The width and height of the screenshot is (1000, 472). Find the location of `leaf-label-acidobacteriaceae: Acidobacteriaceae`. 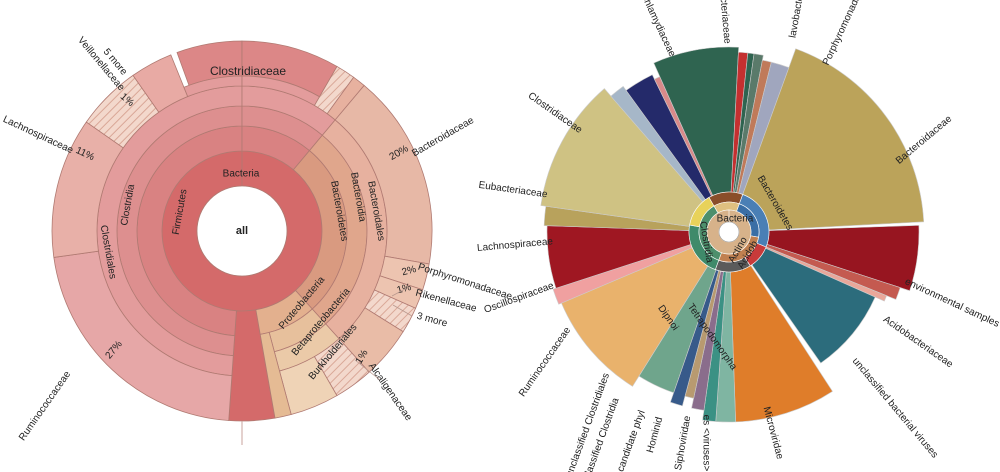

leaf-label-acidobacteriaceae: Acidobacteriaceae is located at coordinates (918, 342).